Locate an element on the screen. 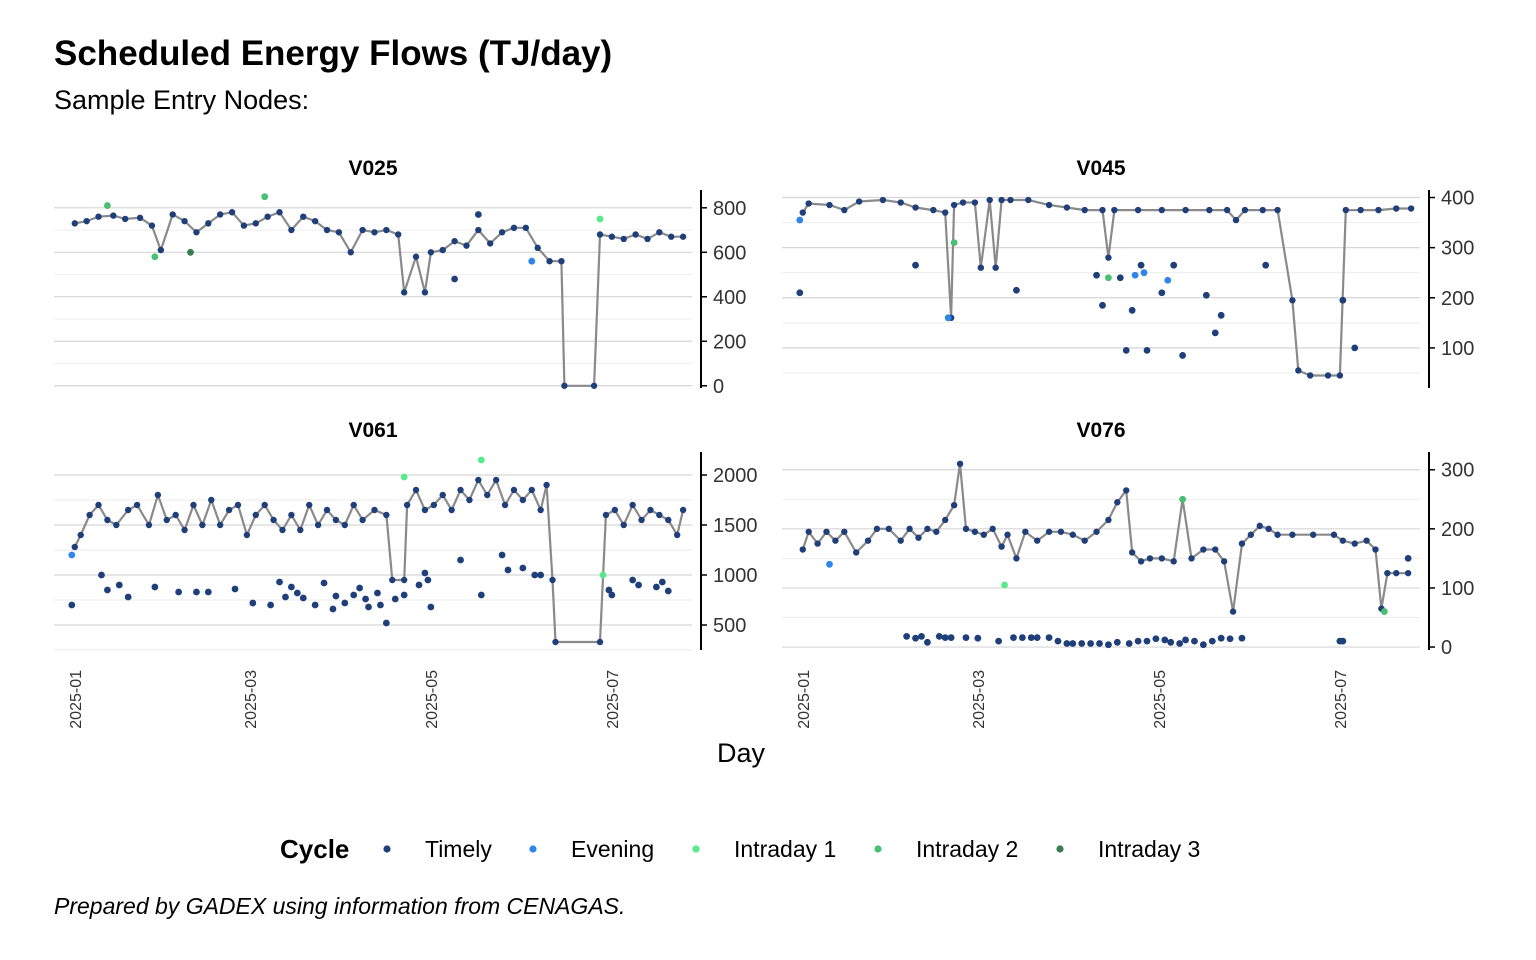  y-tick-label: 400 is located at coordinates (729, 298).